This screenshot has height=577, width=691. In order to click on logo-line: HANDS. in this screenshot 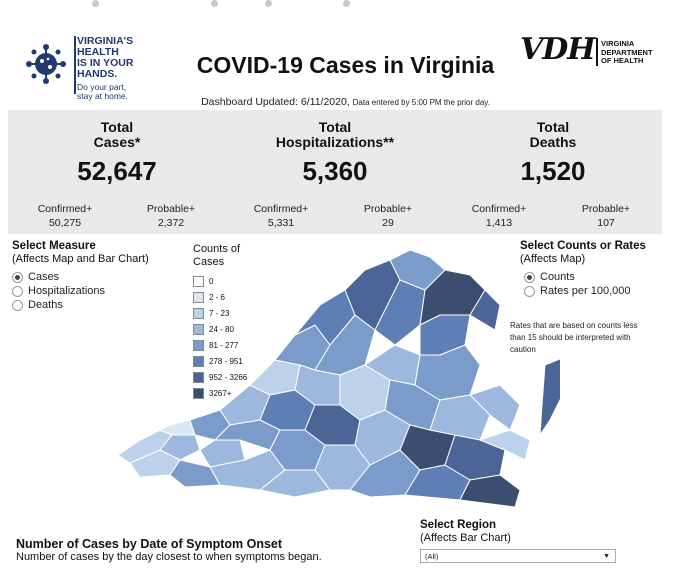, I will do `click(97, 74)`.